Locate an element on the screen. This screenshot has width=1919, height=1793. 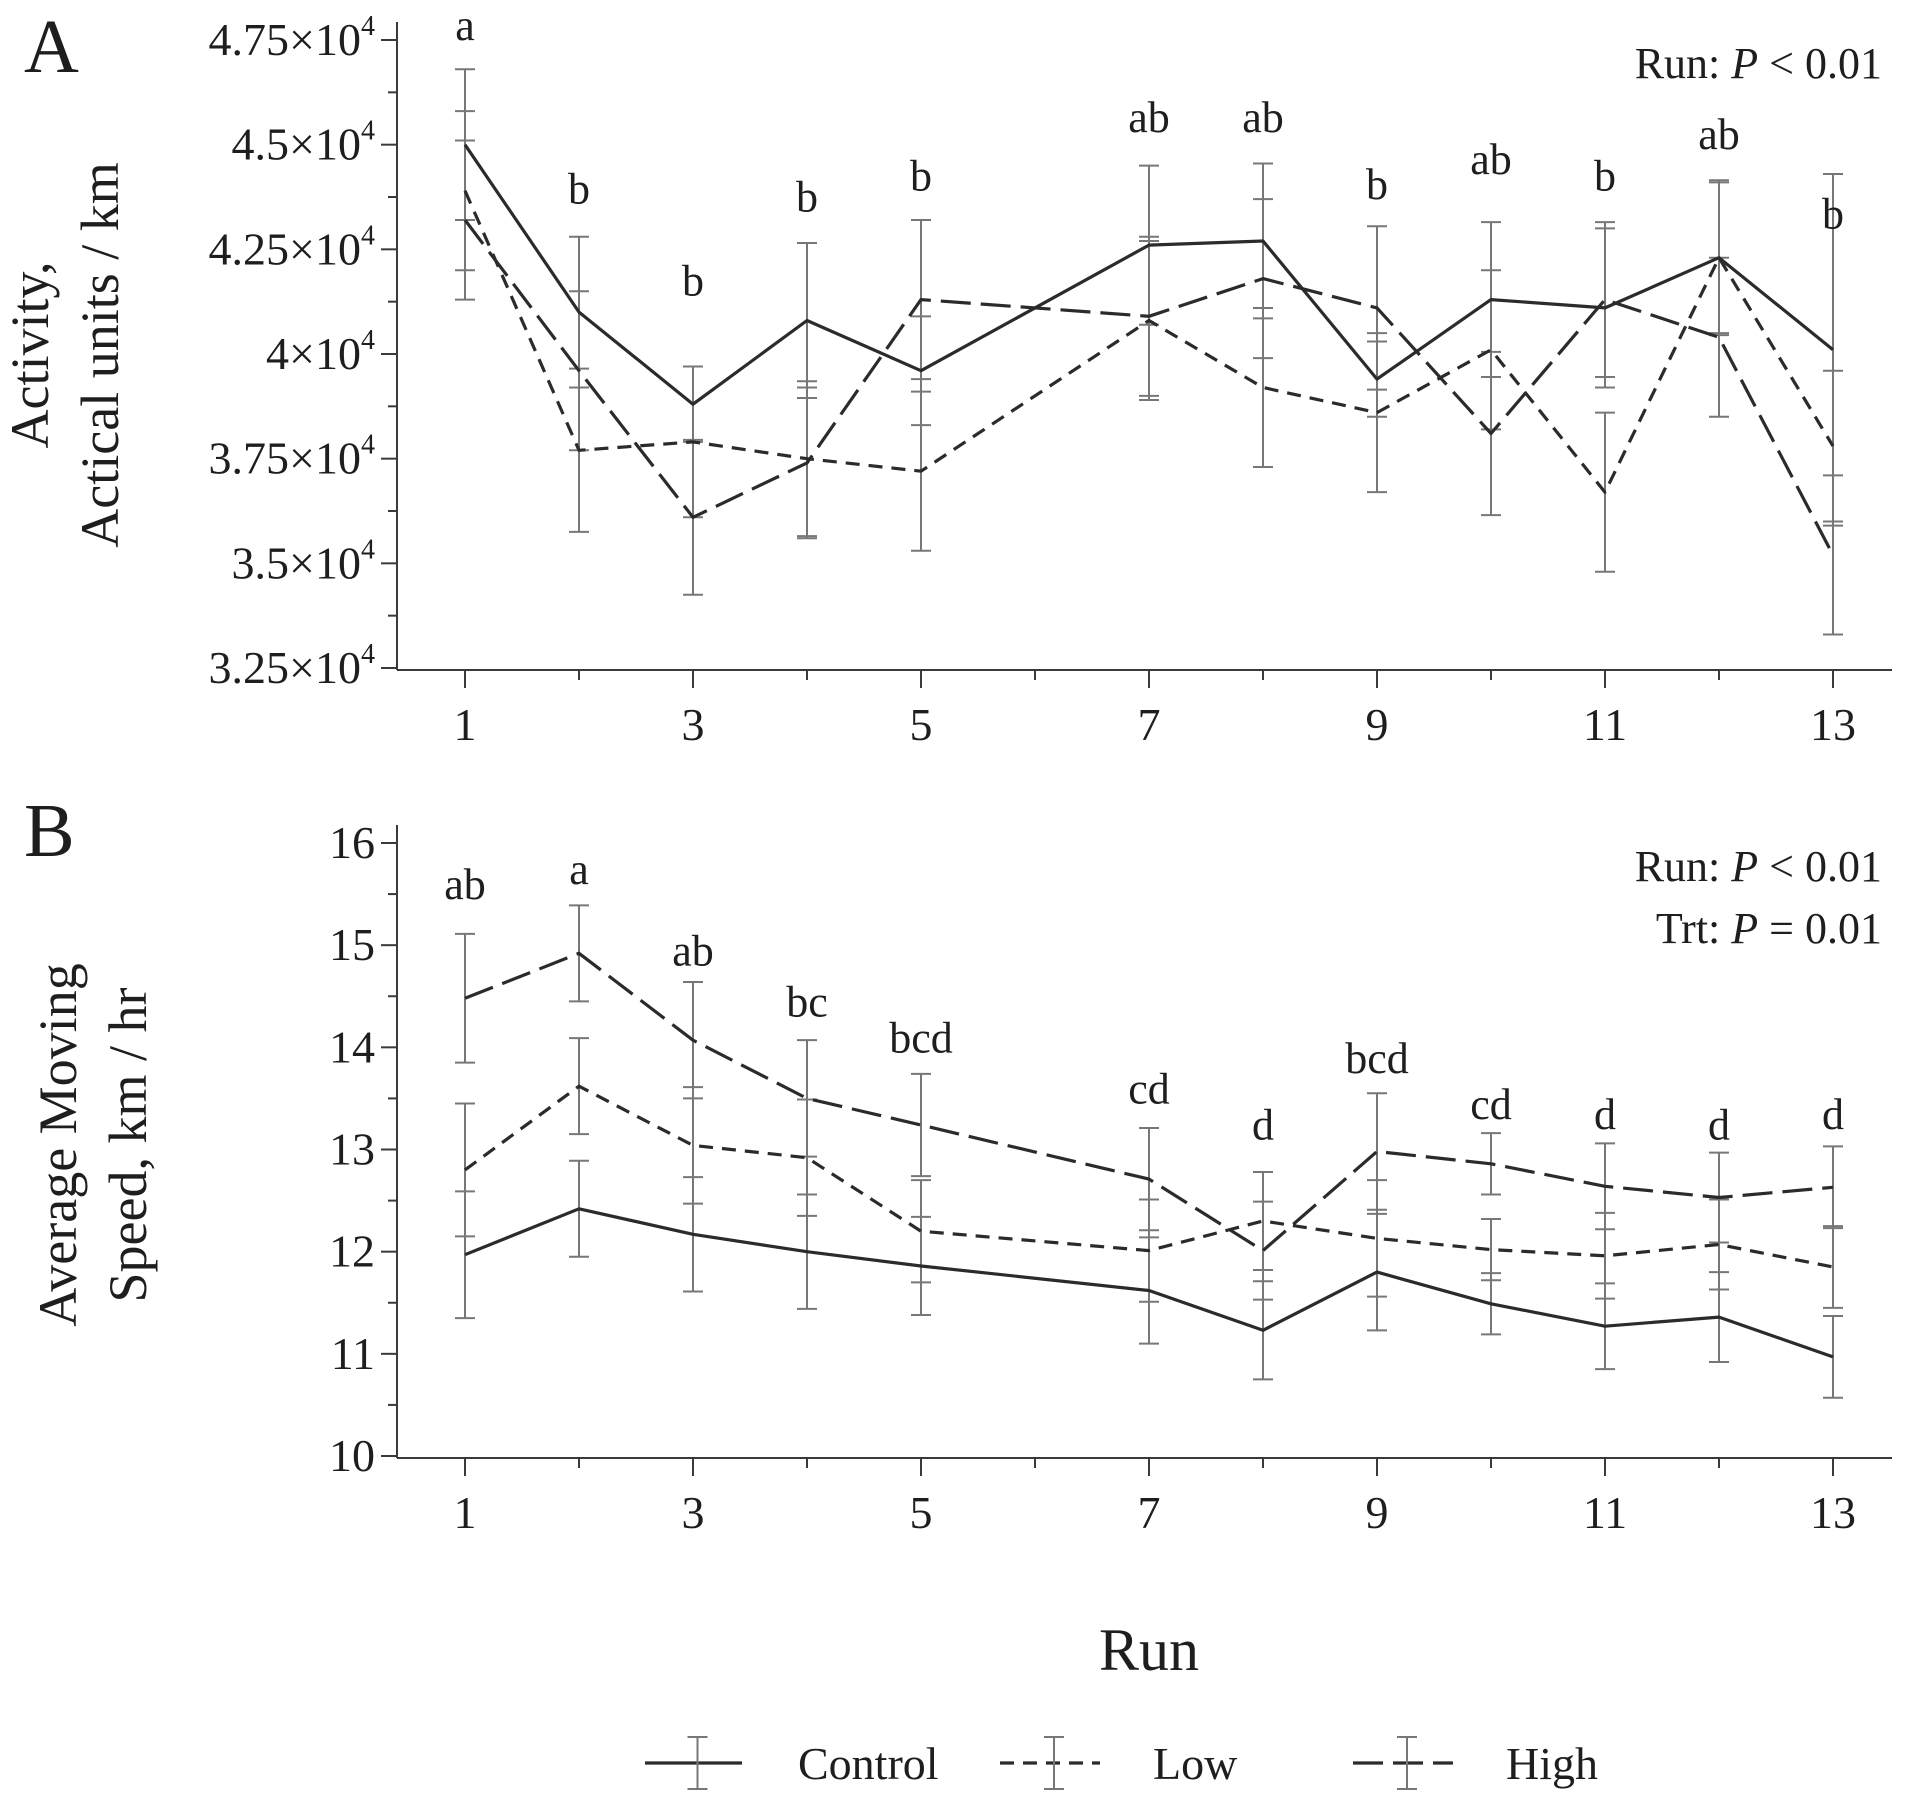
y-tick-label: 10 is located at coordinates (352, 1455).